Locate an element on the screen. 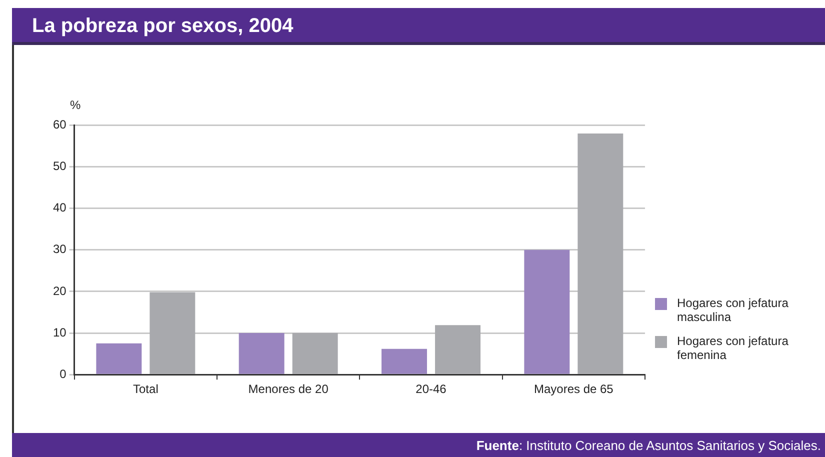 This screenshot has width=825, height=457. source-note: Fuente: Instituto Coreano de Asuntos Sanitarios y Sociales. is located at coordinates (648, 445).